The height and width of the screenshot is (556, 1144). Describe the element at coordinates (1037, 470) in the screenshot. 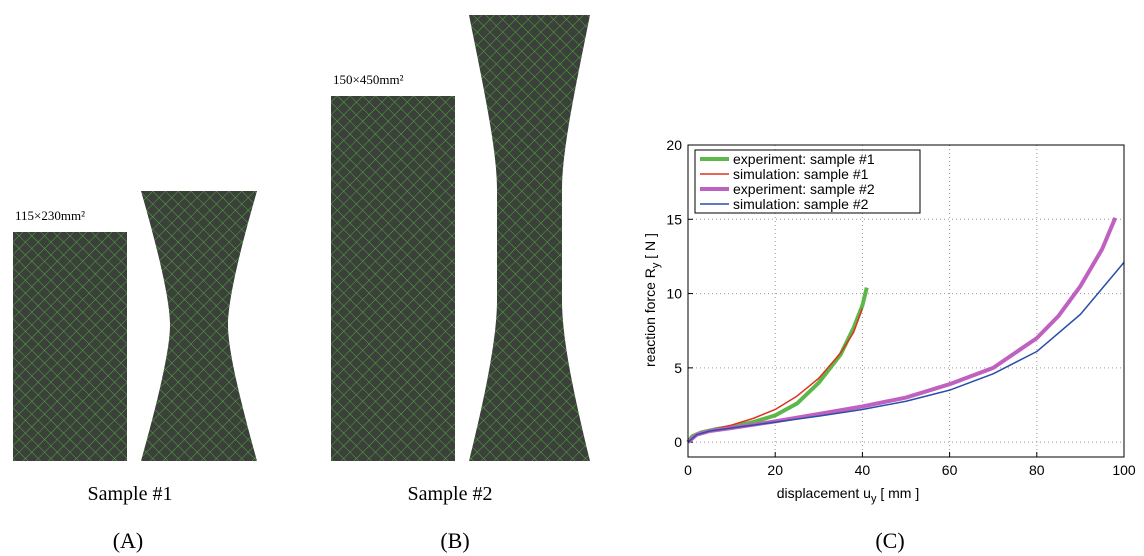

I see `x-tick-label: 80` at that location.